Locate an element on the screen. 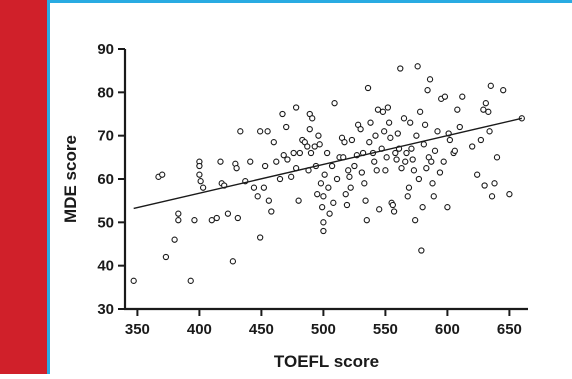 The image size is (572, 379). x-tick-label: 500 is located at coordinates (323, 329).